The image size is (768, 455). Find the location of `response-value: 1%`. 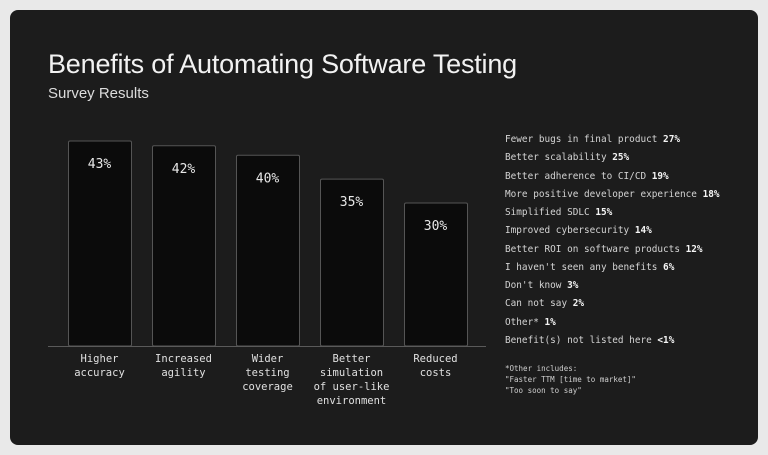

response-value: 1% is located at coordinates (550, 322).